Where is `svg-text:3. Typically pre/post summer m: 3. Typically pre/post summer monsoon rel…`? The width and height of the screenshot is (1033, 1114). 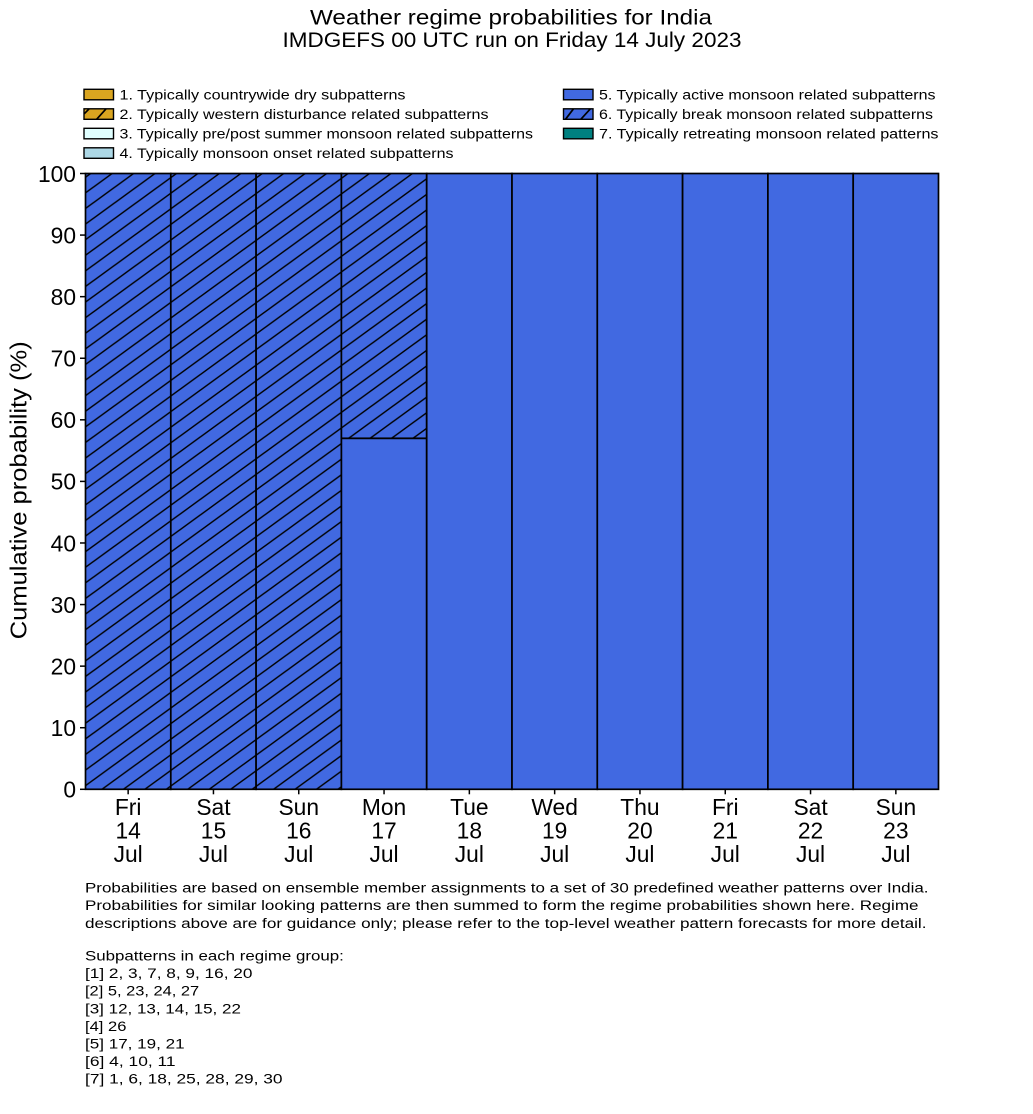
svg-text:3. Typically pre/post summer m: 3. Typically pre/post summer monsoon rel… is located at coordinates (327, 134).